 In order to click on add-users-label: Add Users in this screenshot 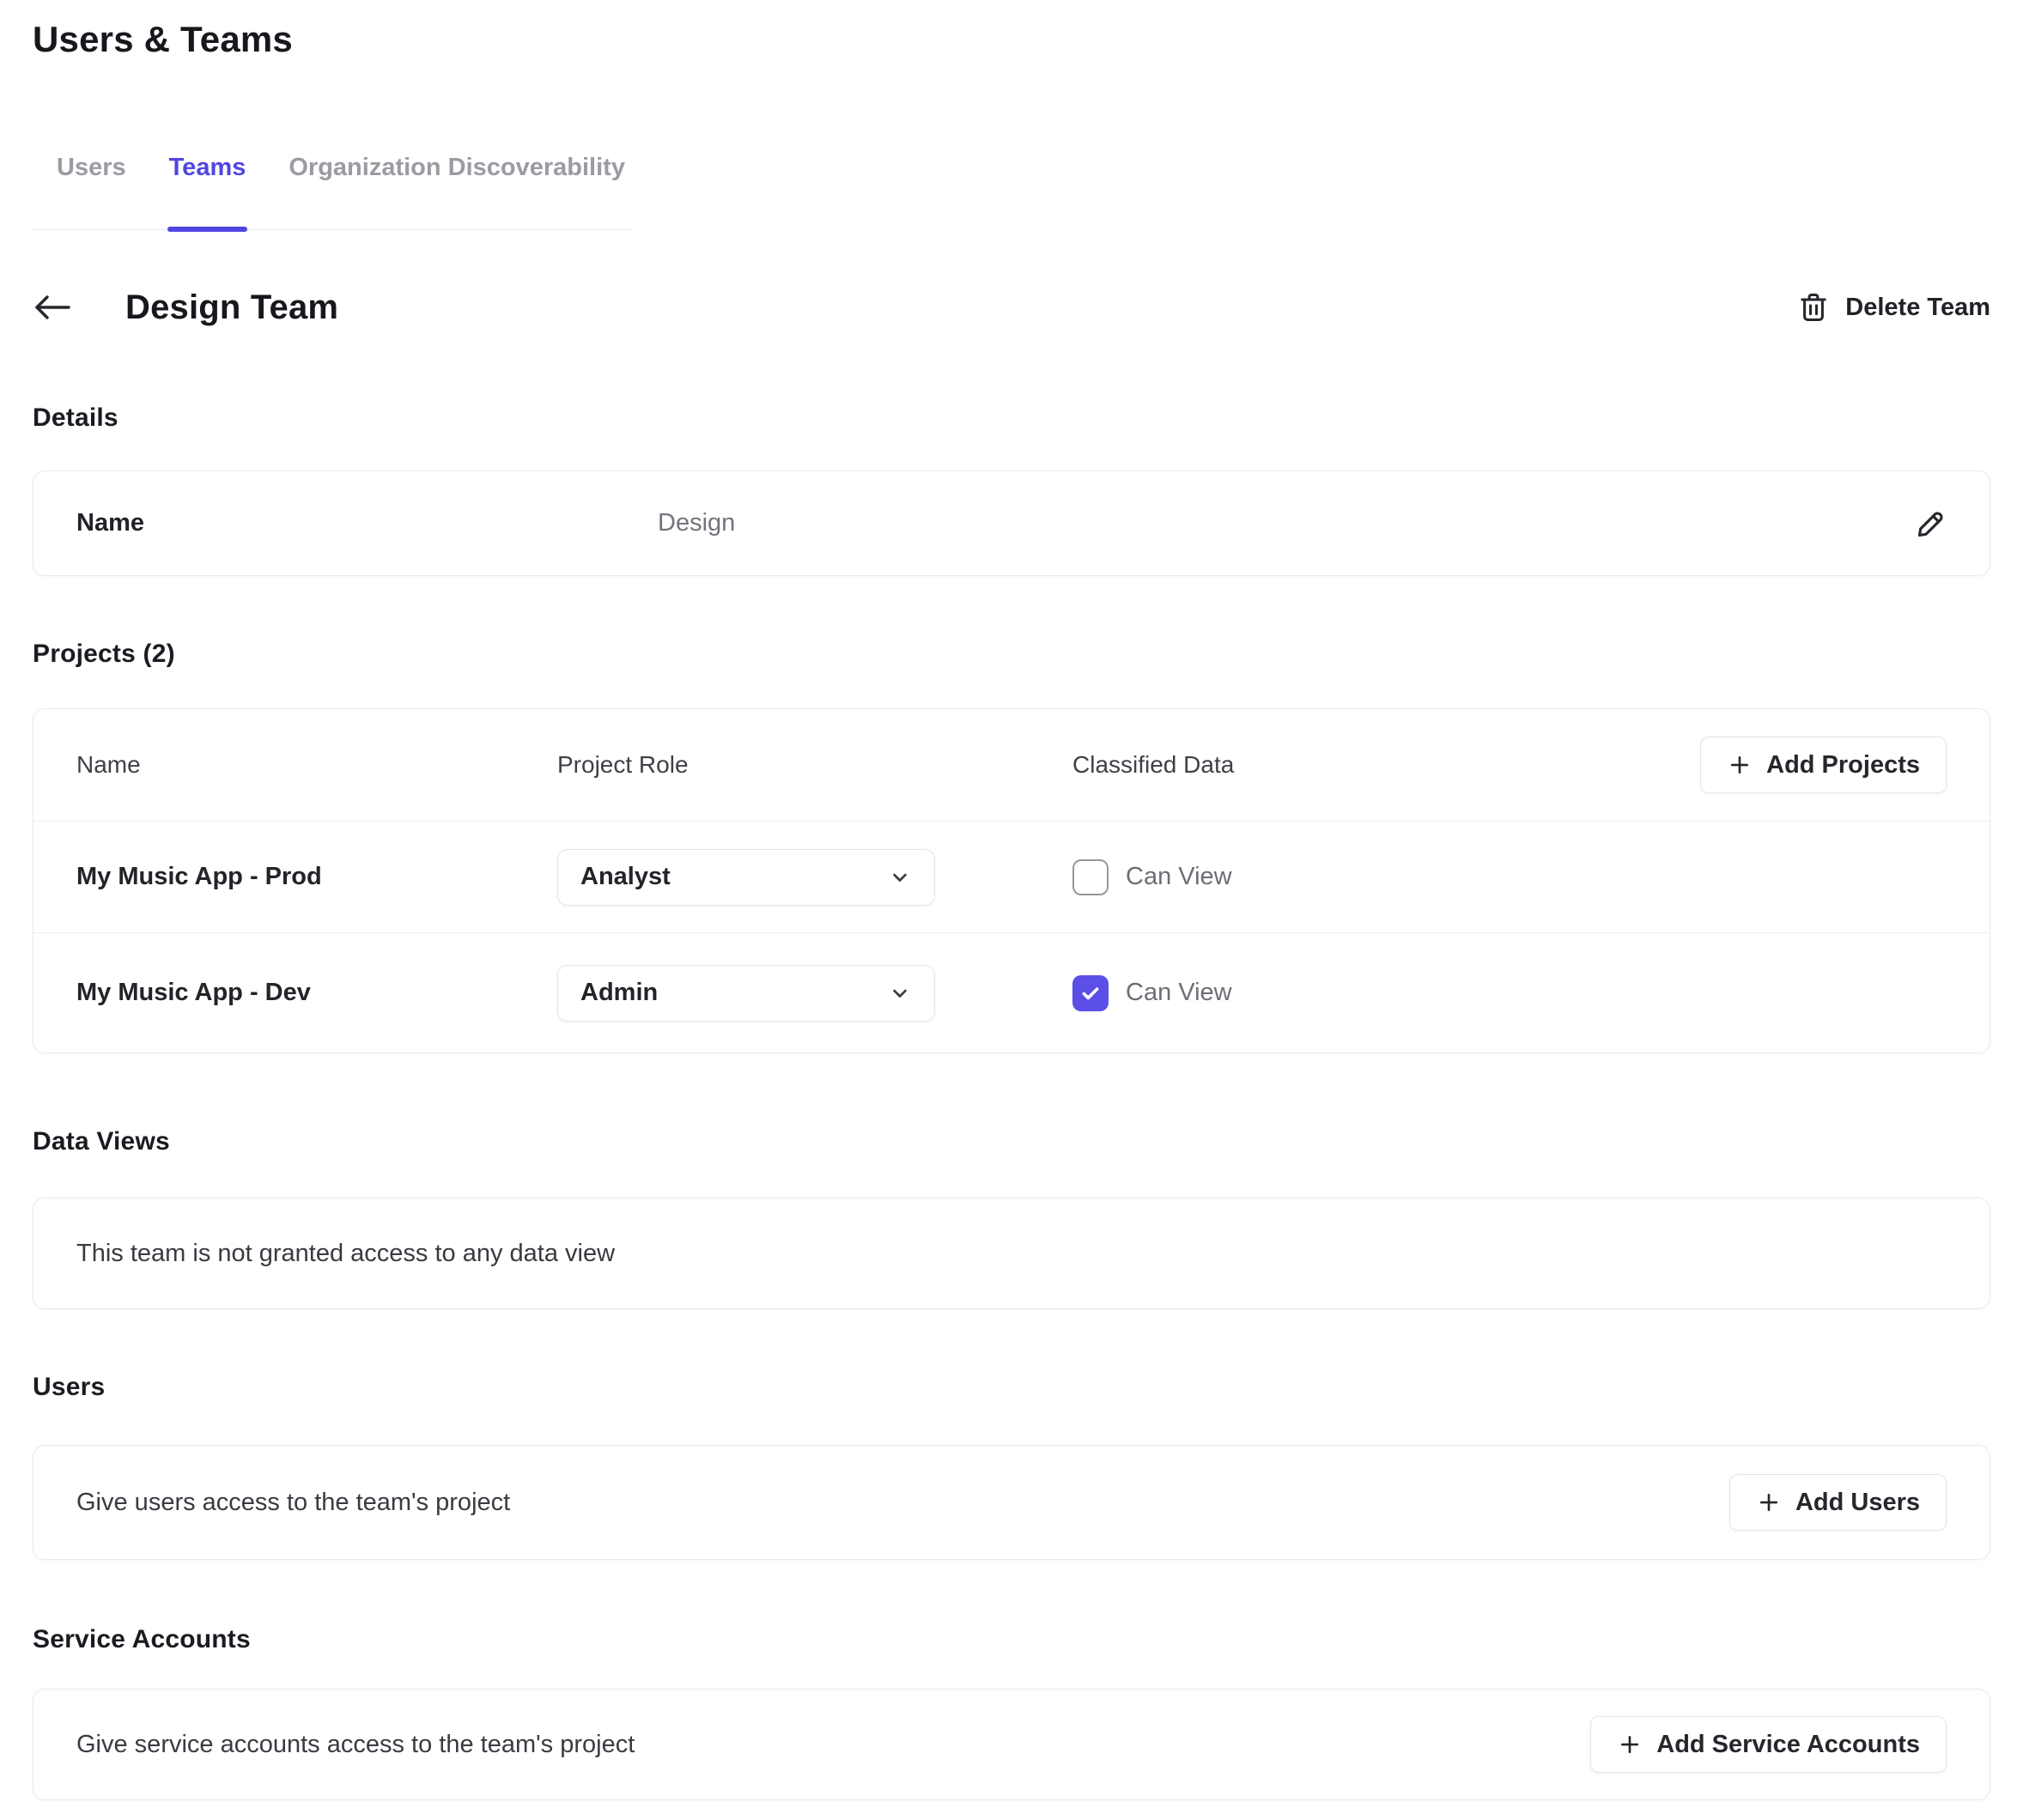, I will do `click(1857, 1502)`.